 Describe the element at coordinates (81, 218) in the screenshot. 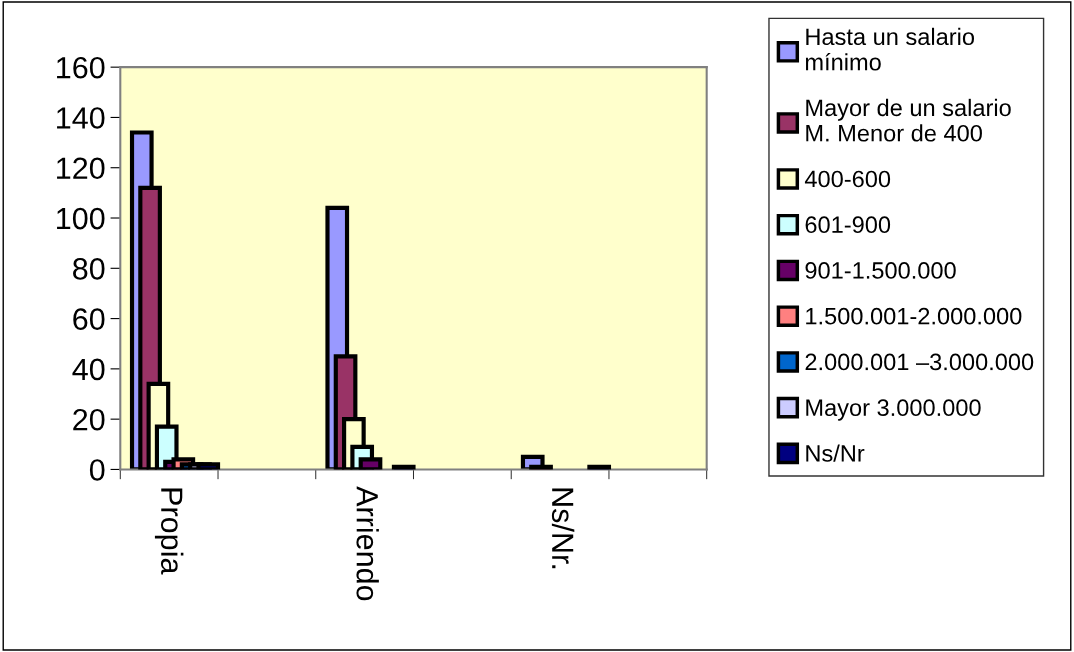

I see `y-tick-label: 100` at that location.